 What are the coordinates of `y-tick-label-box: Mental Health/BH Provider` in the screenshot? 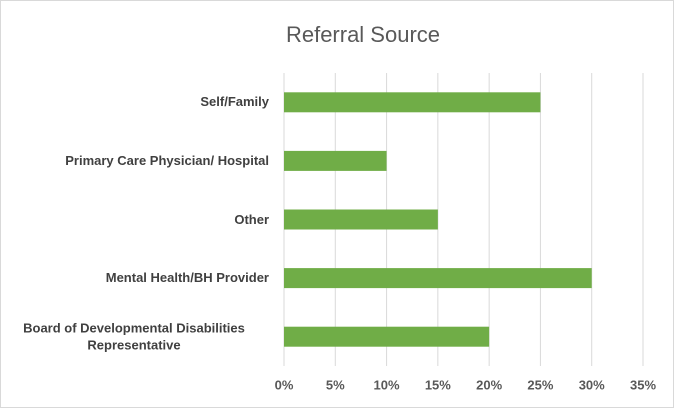 It's located at (134, 278).